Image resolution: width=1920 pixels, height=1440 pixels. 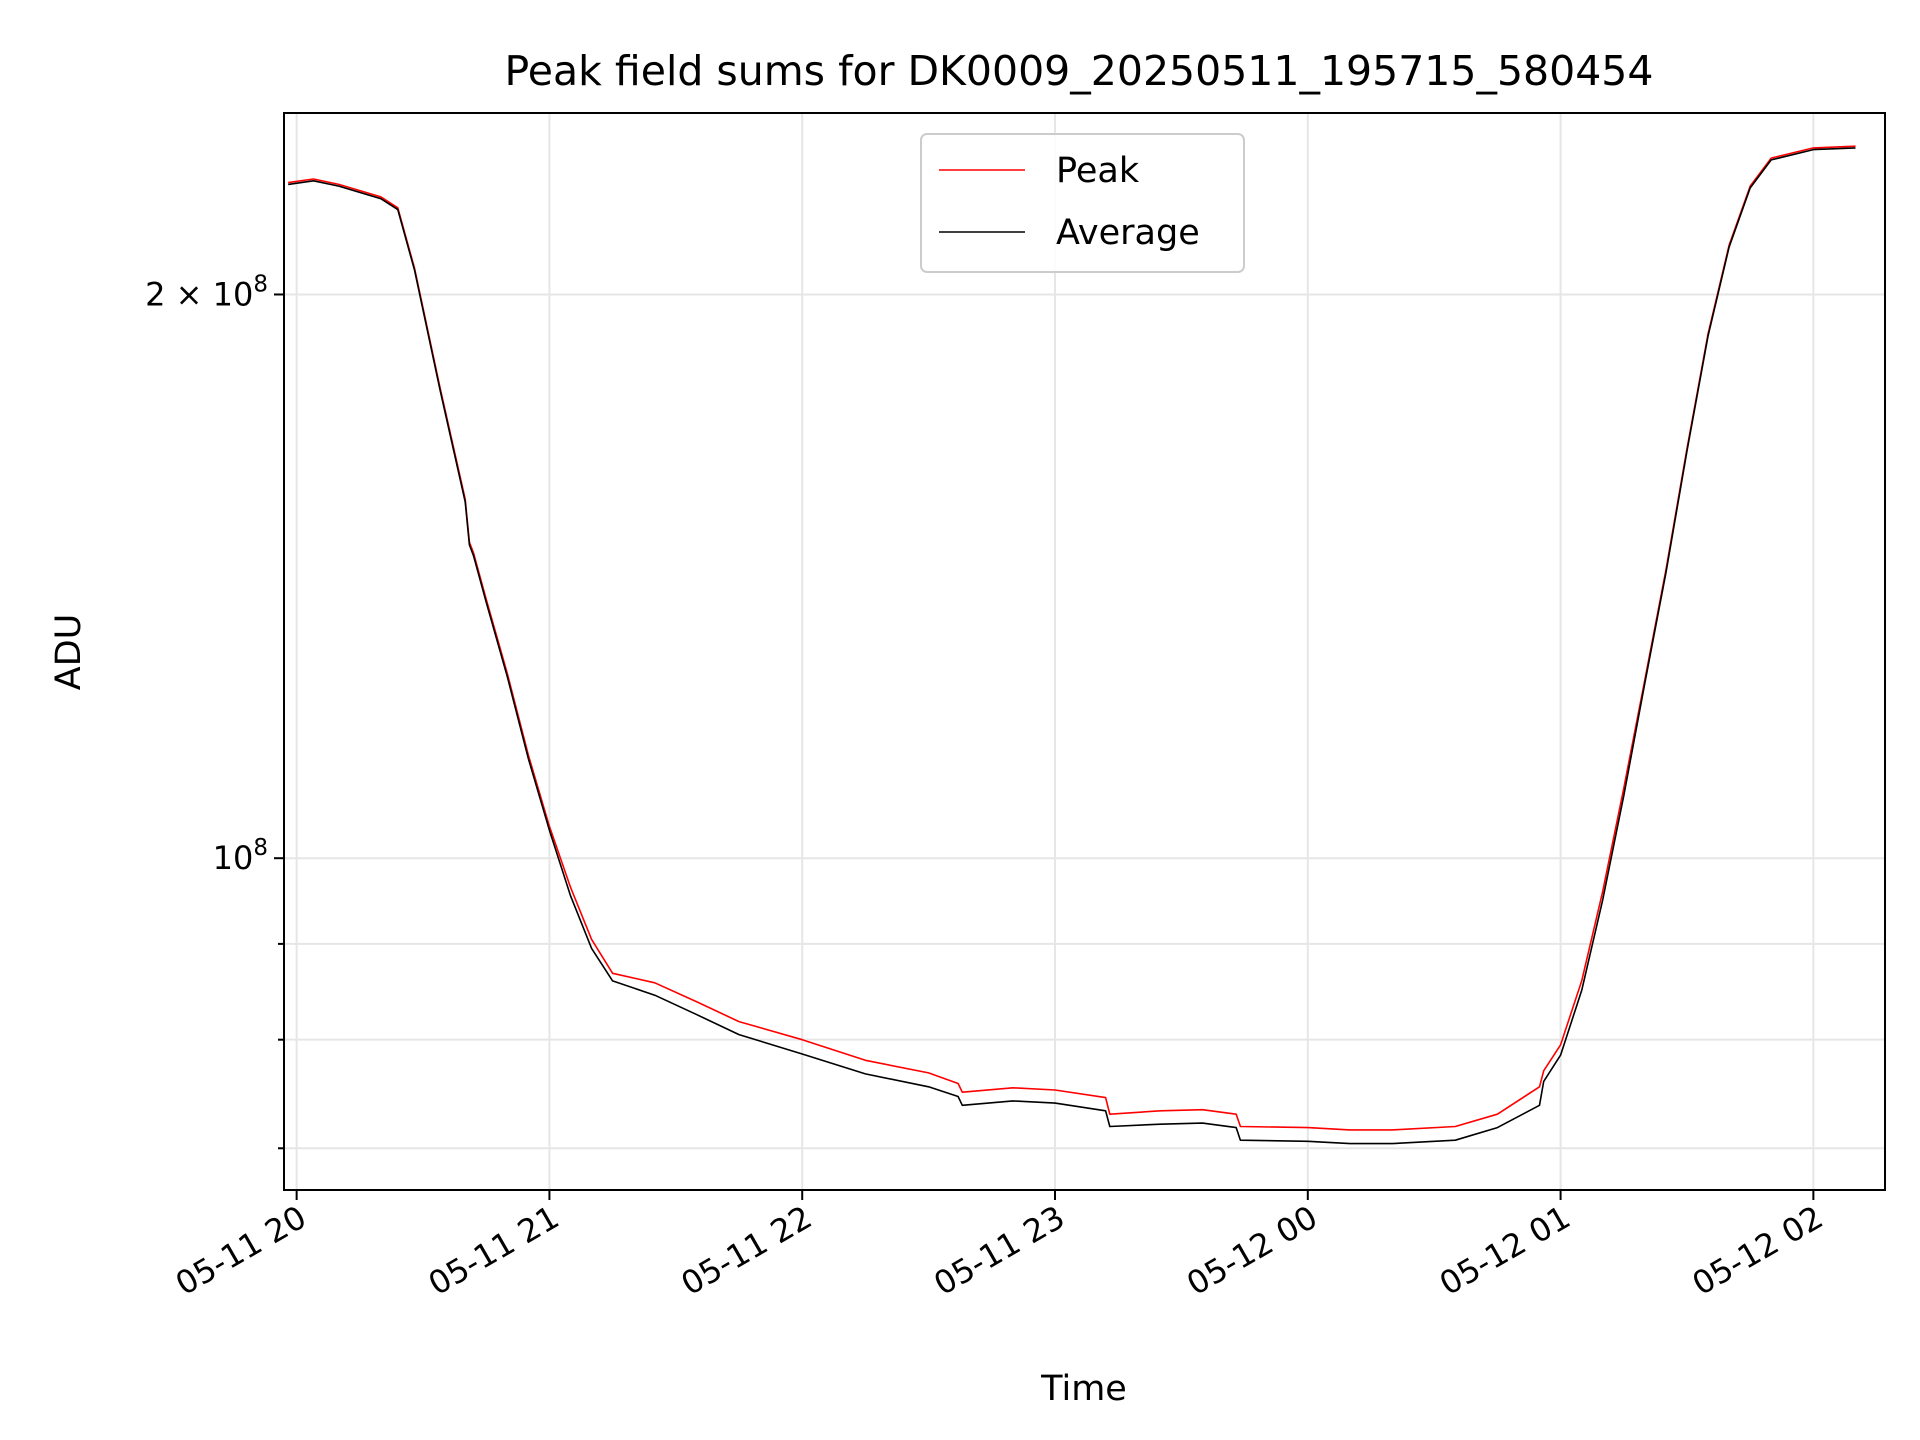 What do you see at coordinates (69, 652) in the screenshot?
I see `y-axis-label: ADU` at bounding box center [69, 652].